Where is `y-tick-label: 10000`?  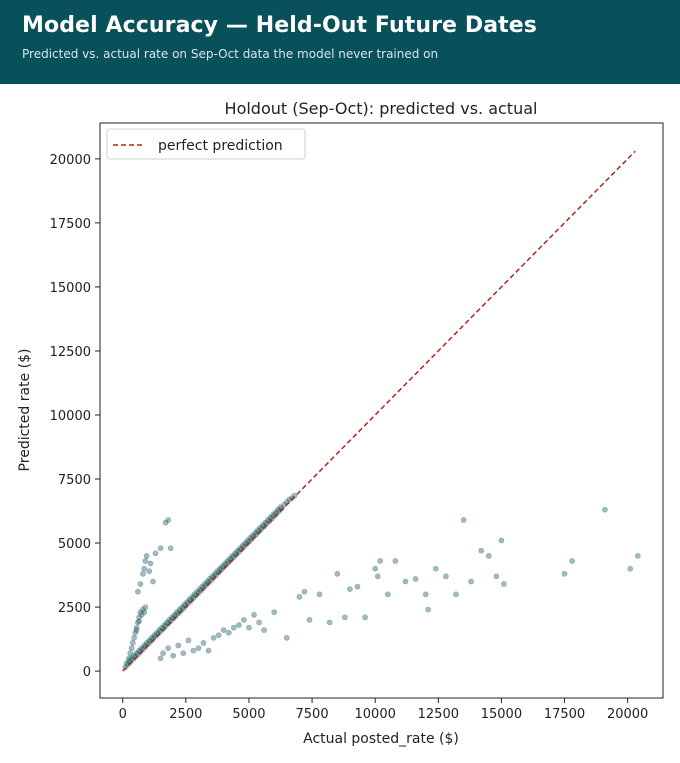 y-tick-label: 10000 is located at coordinates (70, 416).